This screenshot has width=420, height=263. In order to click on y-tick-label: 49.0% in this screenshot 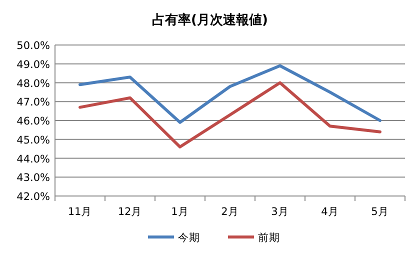, I will do `click(33, 64)`.